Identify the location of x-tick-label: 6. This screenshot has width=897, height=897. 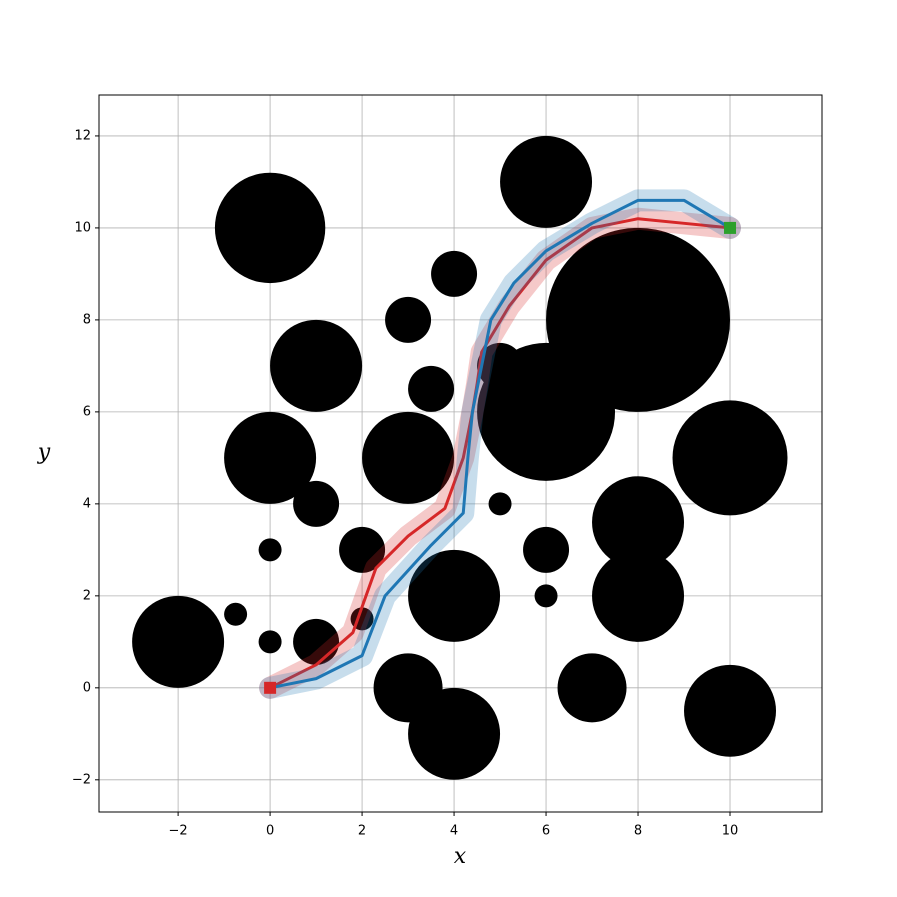
(546, 831).